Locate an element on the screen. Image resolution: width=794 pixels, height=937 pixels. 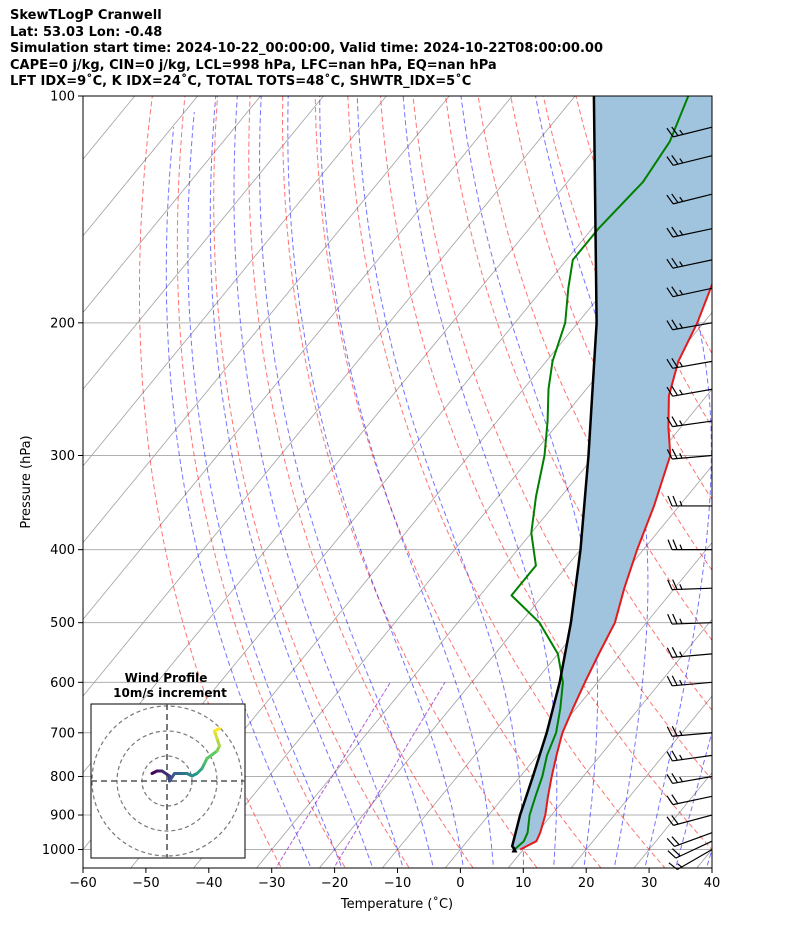
y-tick-label: 900 is located at coordinates (62, 816).